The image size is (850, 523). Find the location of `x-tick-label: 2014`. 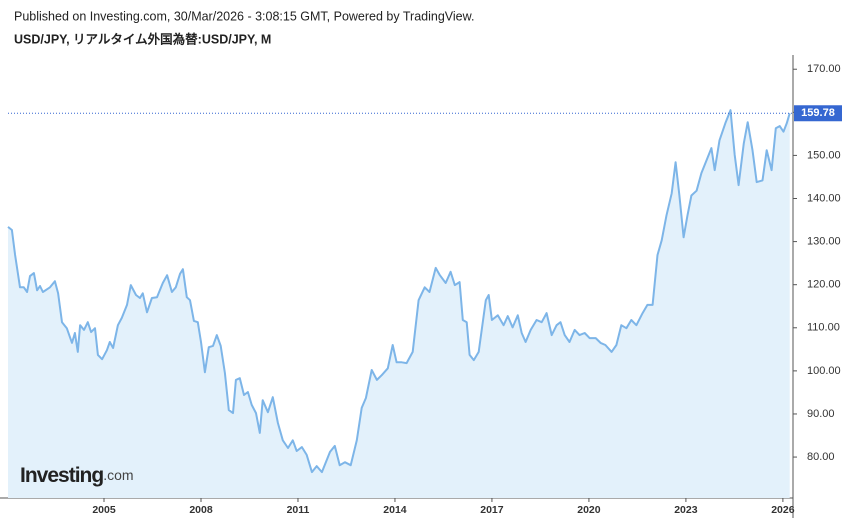

x-tick-label: 2014 is located at coordinates (395, 510).